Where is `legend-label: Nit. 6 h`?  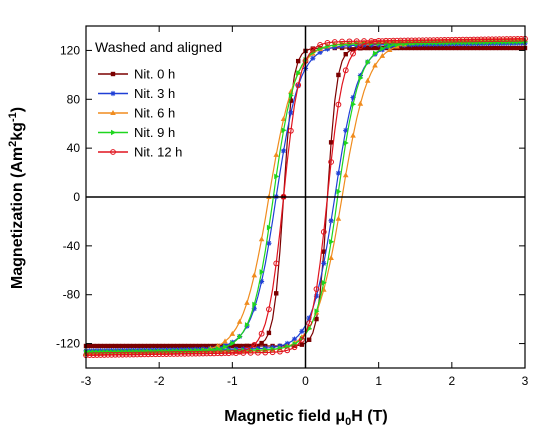 legend-label: Nit. 6 h is located at coordinates (154, 113).